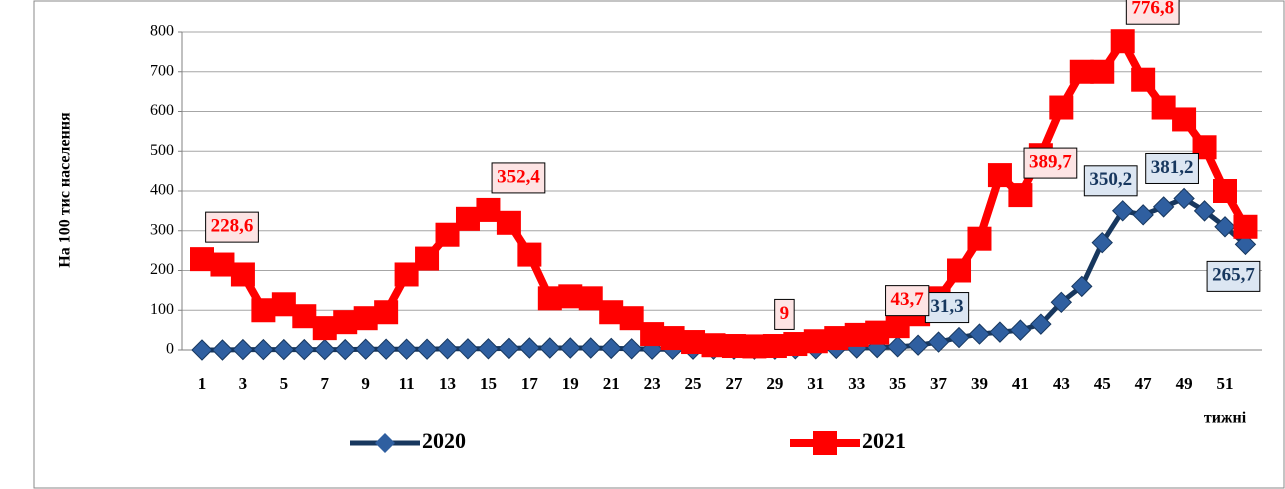  I want to click on x-tick-label: 31, so click(815, 383).